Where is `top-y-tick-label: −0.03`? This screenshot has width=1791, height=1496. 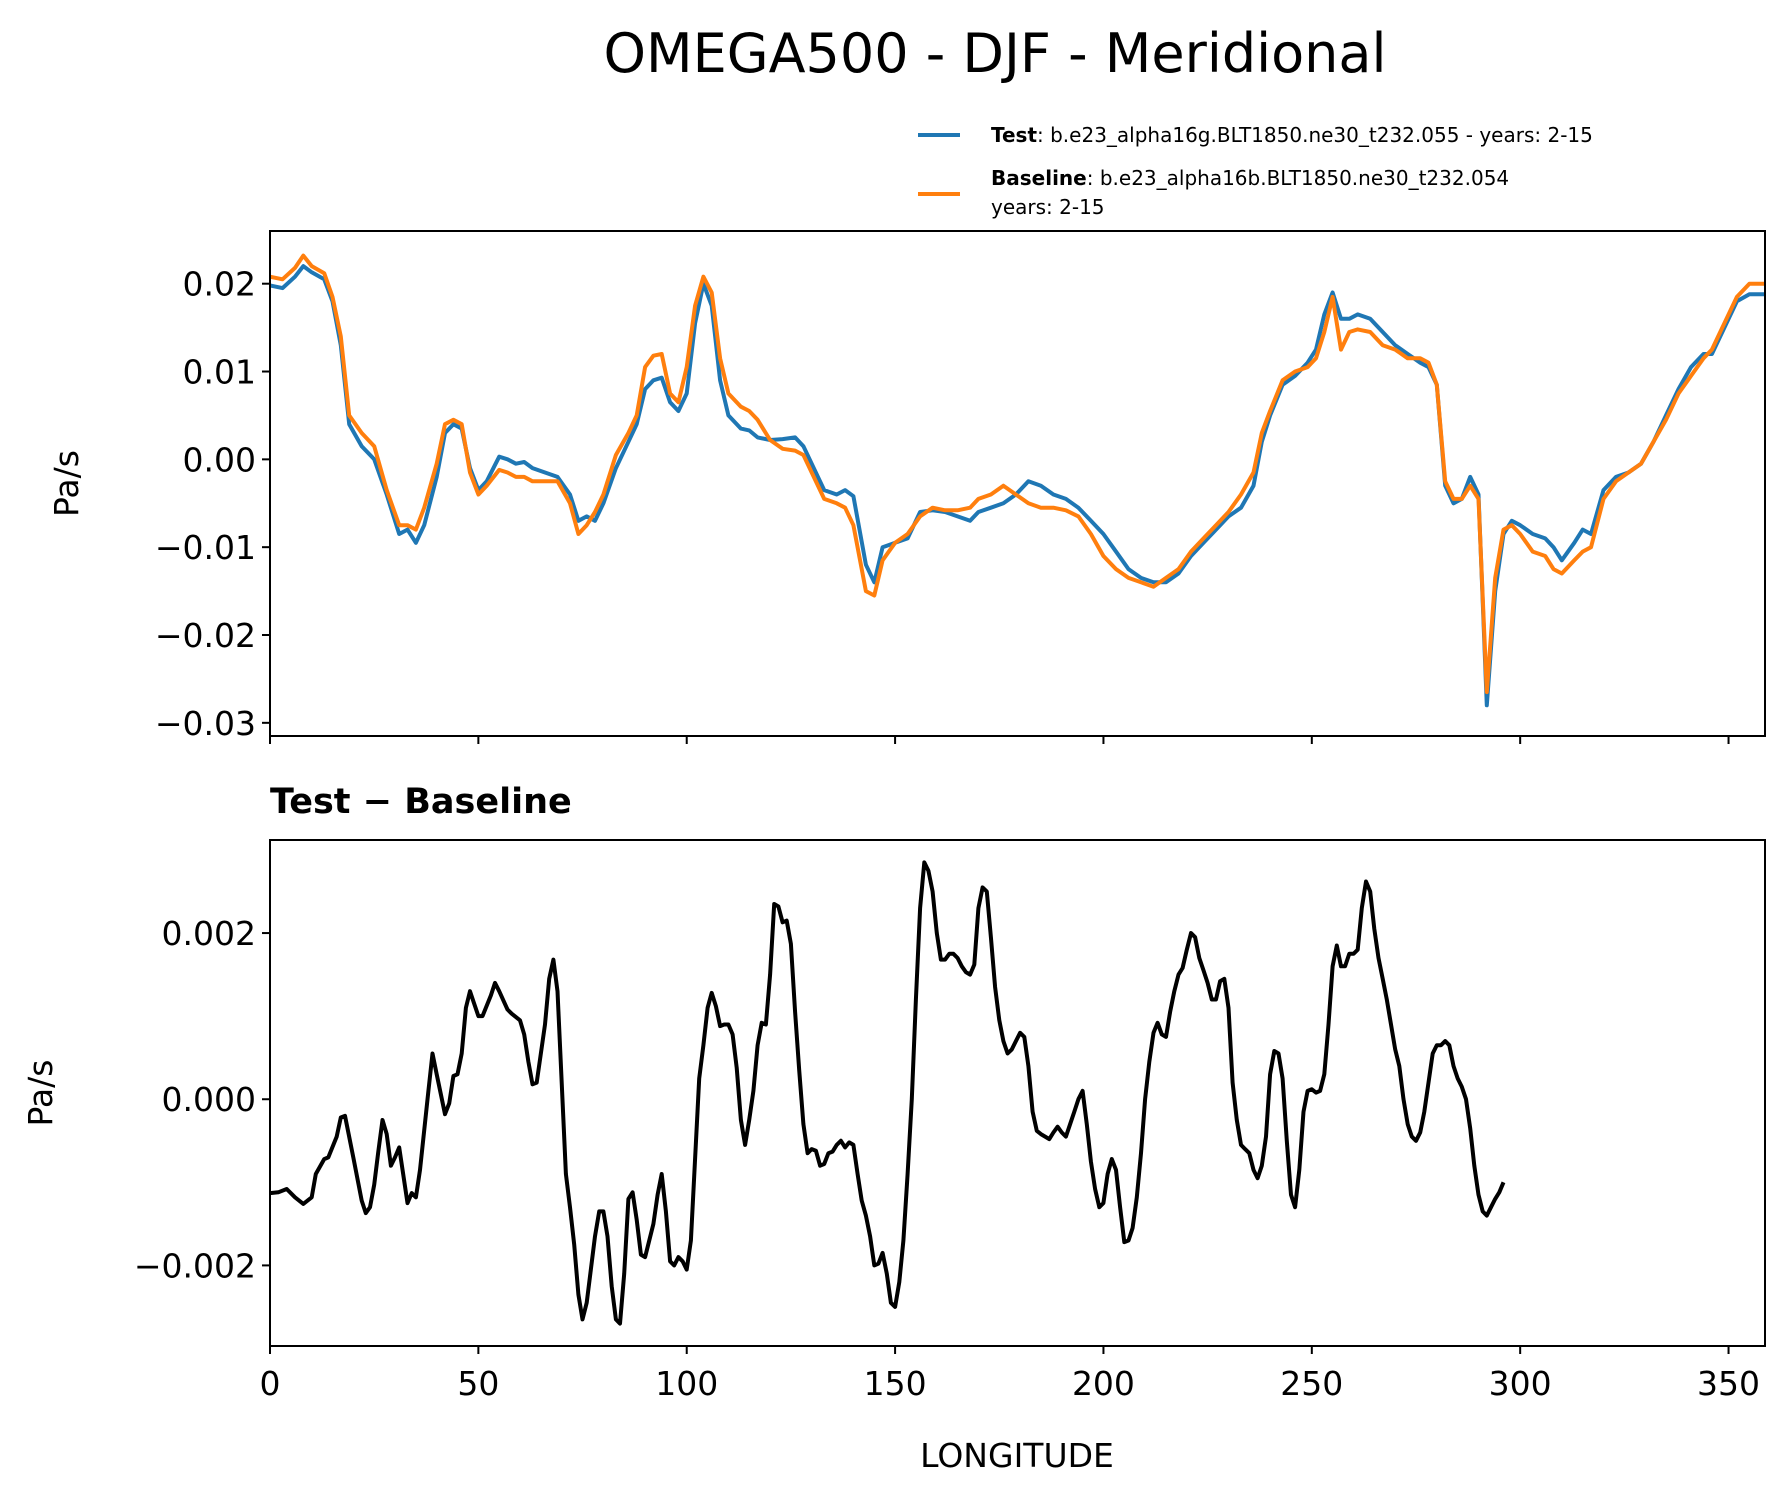
top-y-tick-label: −0.03 is located at coordinates (205, 723).